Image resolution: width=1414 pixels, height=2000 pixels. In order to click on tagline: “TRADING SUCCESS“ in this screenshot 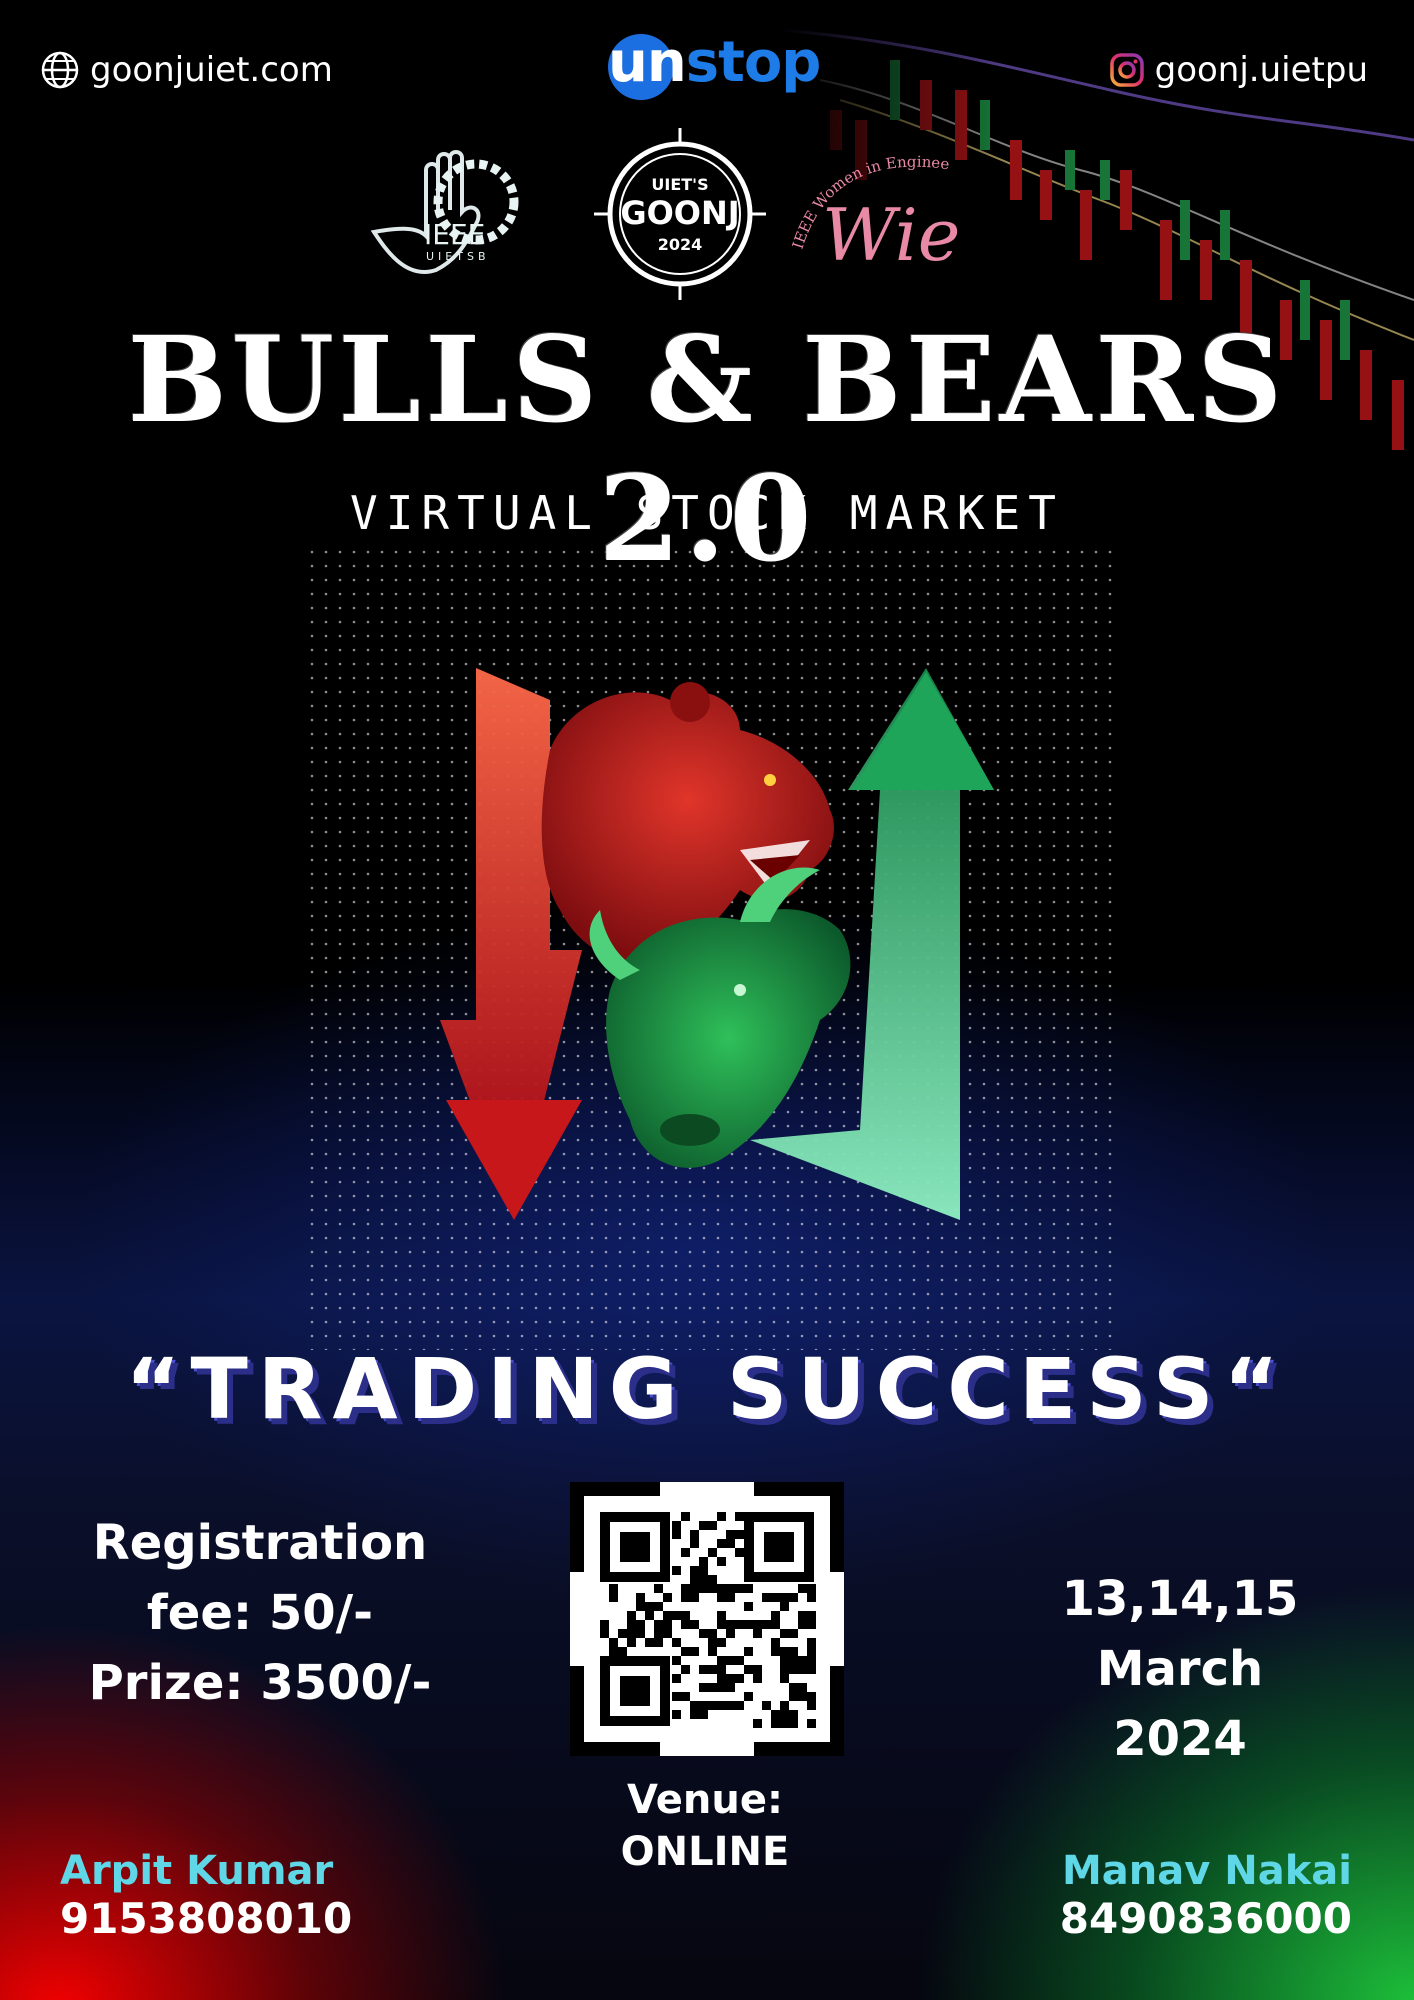, I will do `click(707, 1389)`.